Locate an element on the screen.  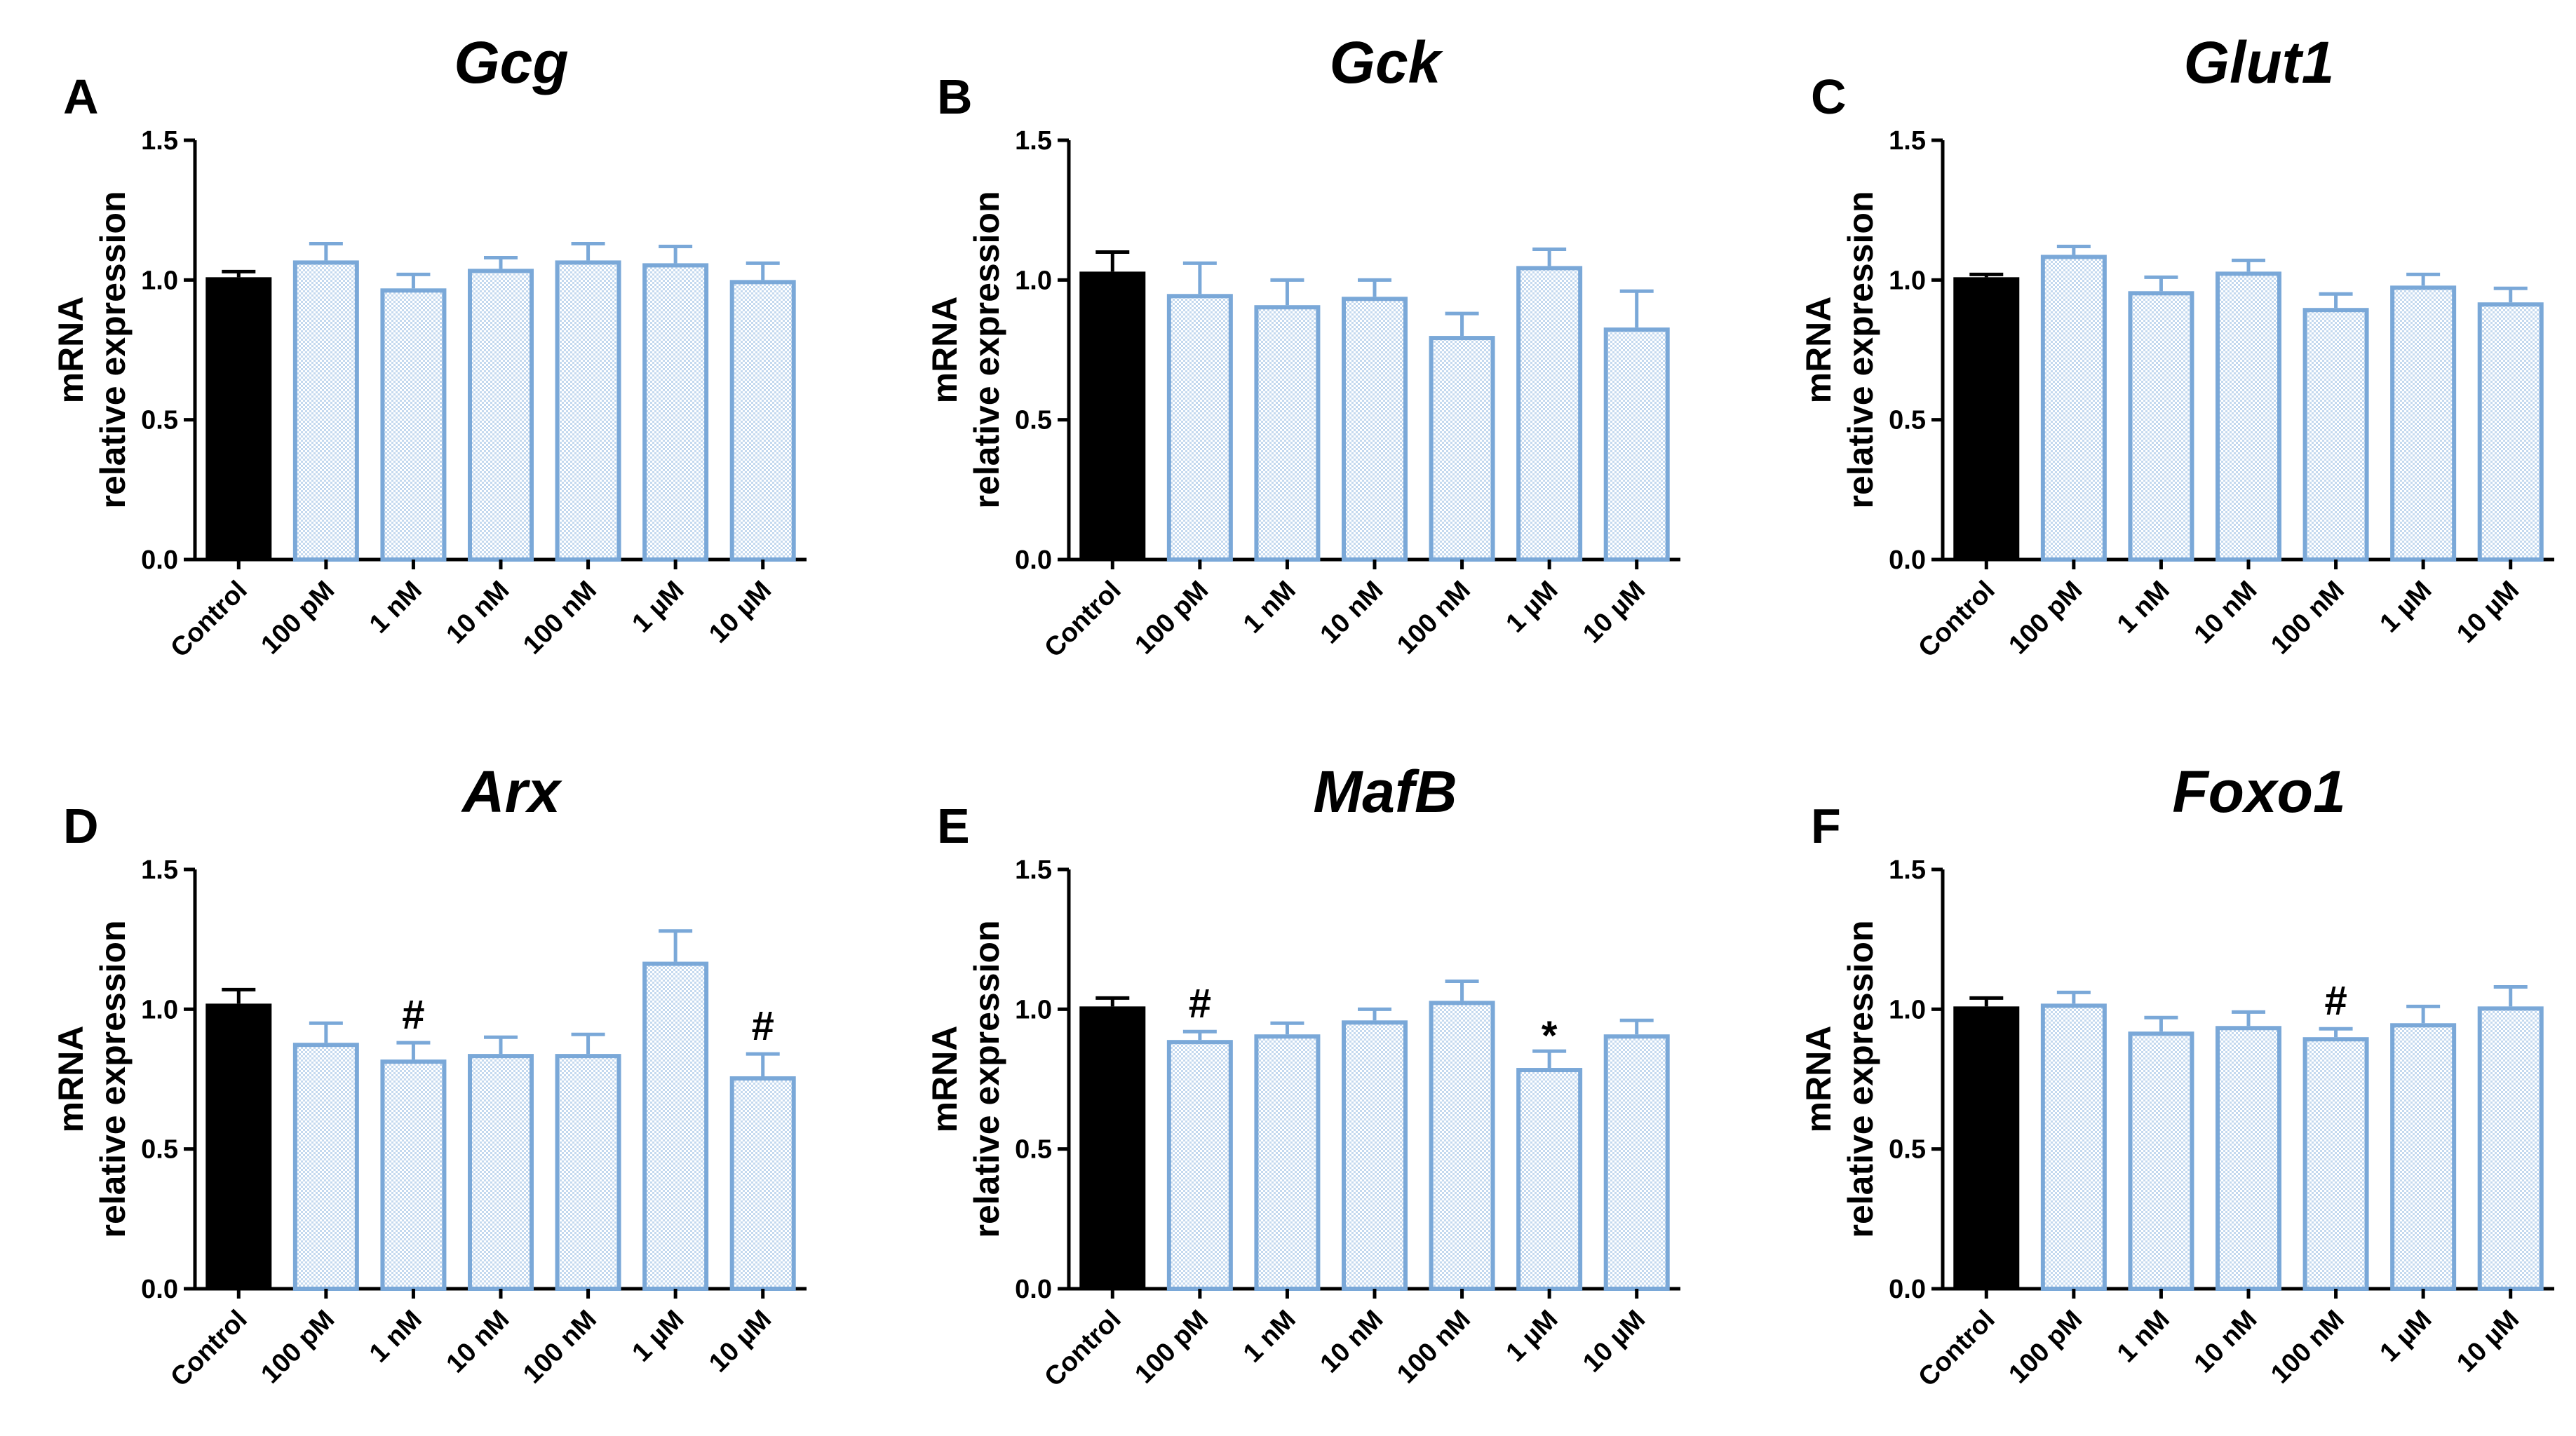
panel-letter: E is located at coordinates (953, 826).